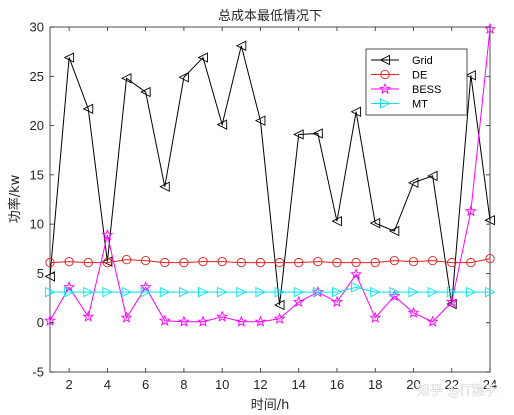  I want to click on legend-marker-de, so click(385, 74).